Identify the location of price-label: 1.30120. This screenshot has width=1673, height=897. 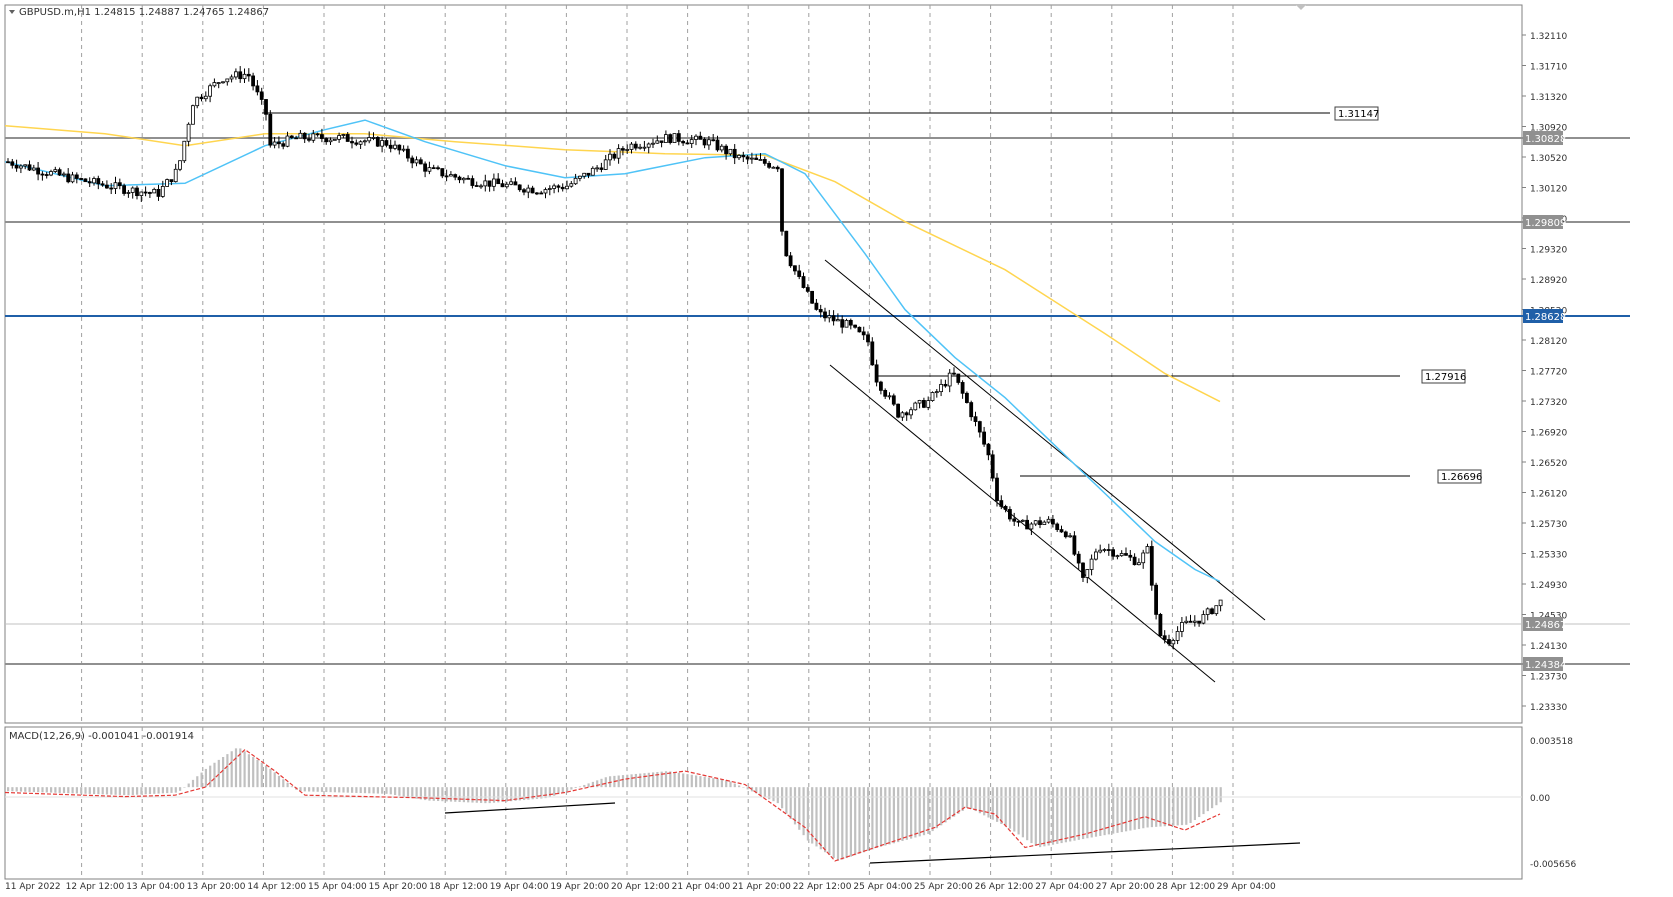
(1548, 190).